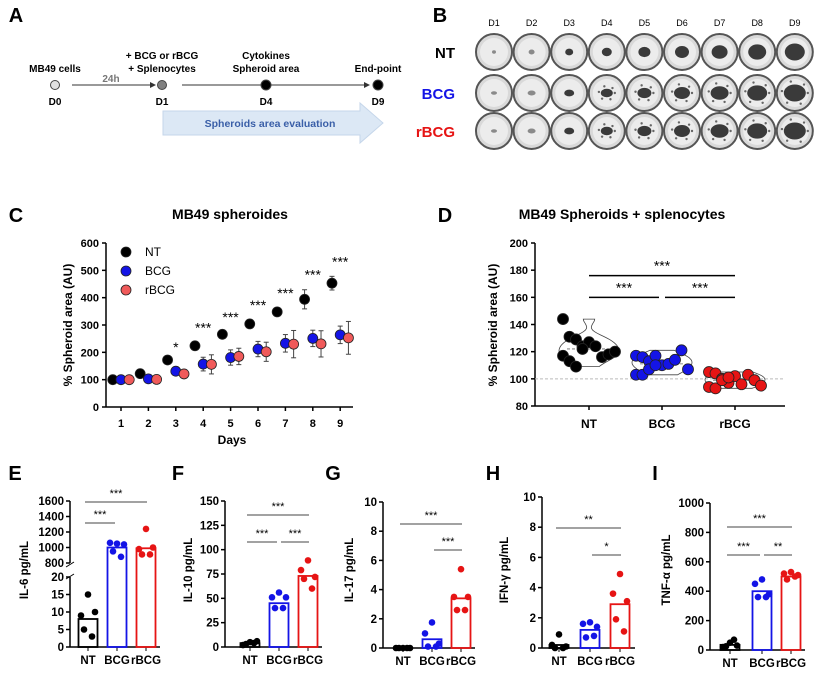 The image size is (825, 676). I want to click on legend-marker, so click(126, 252).